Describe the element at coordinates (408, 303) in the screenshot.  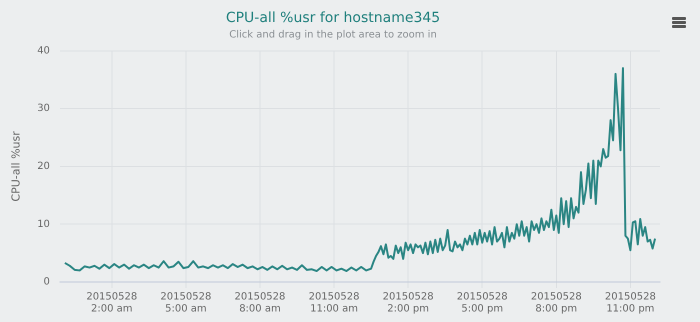
I see `x-tick-label: 20150528 2:00 pm` at that location.